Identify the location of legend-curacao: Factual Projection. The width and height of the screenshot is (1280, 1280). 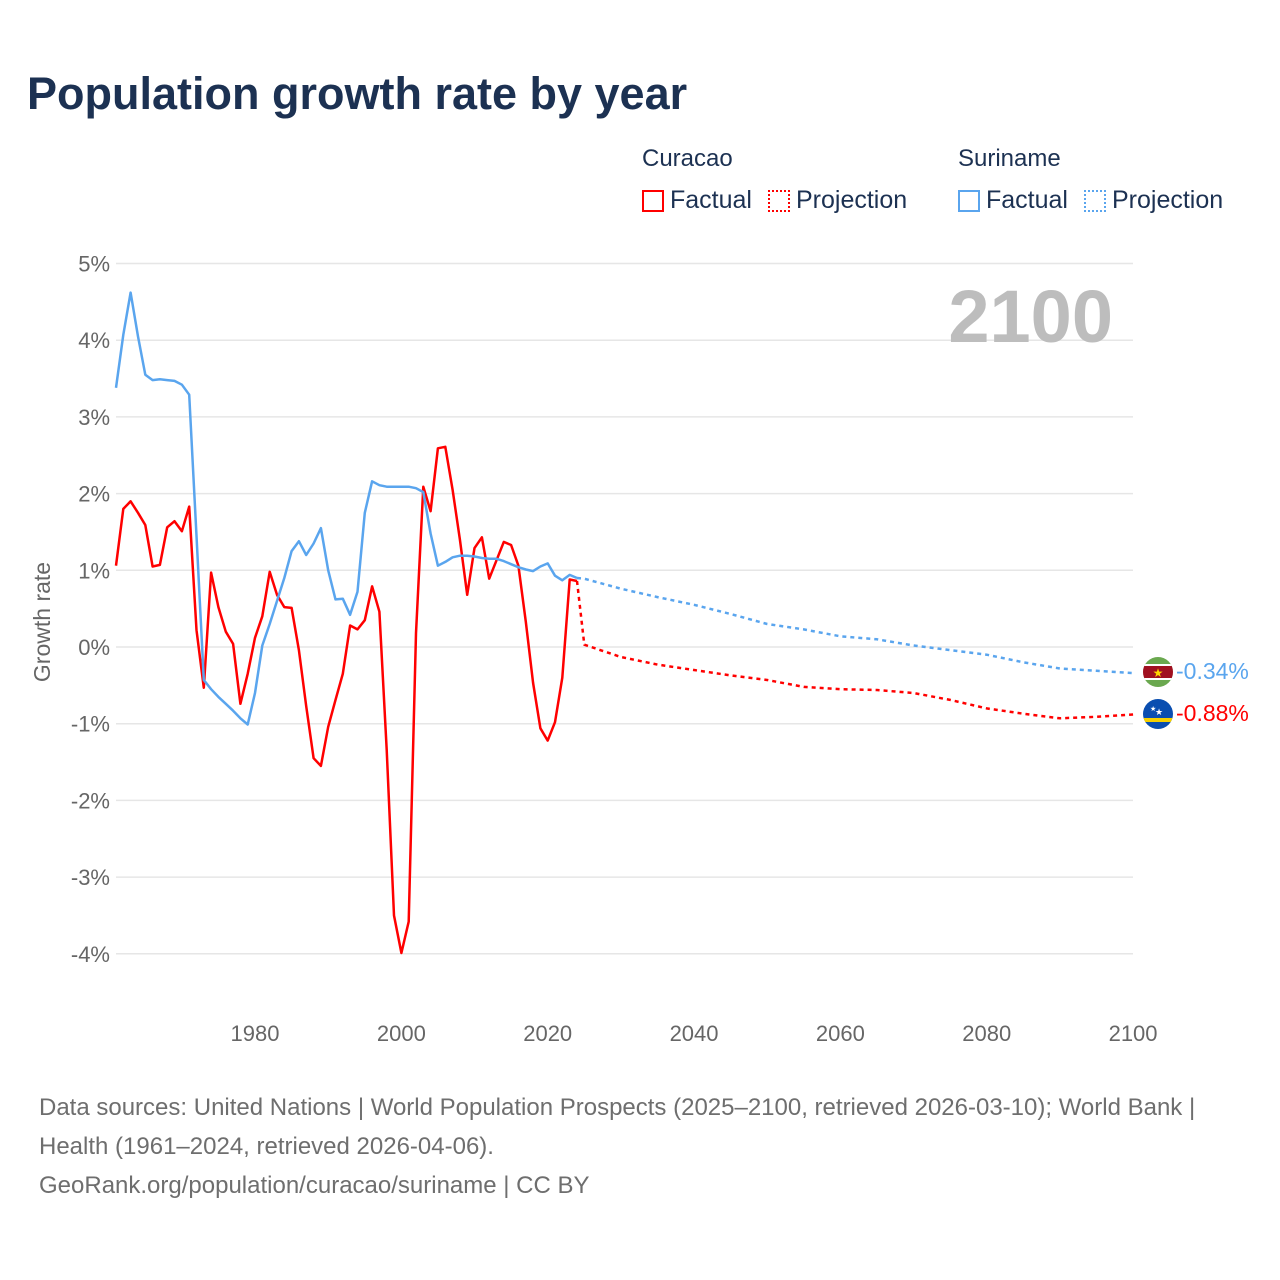
(774, 200).